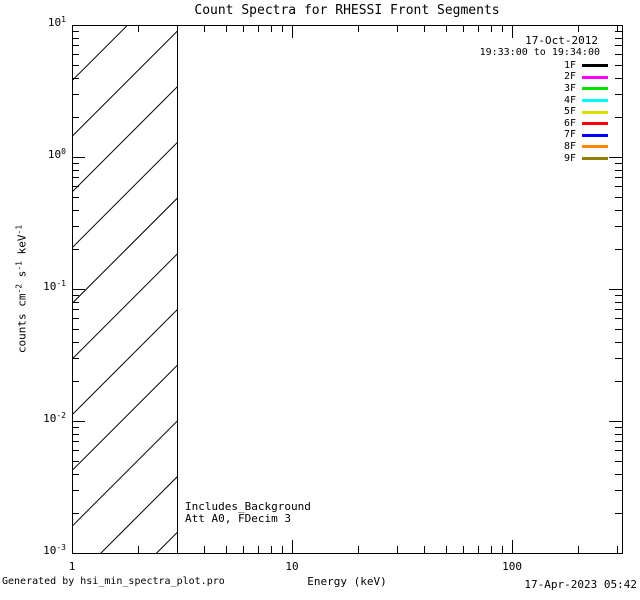 This screenshot has width=640, height=600. What do you see at coordinates (569, 112) in the screenshot?
I see `legend-entry-label: 5F` at bounding box center [569, 112].